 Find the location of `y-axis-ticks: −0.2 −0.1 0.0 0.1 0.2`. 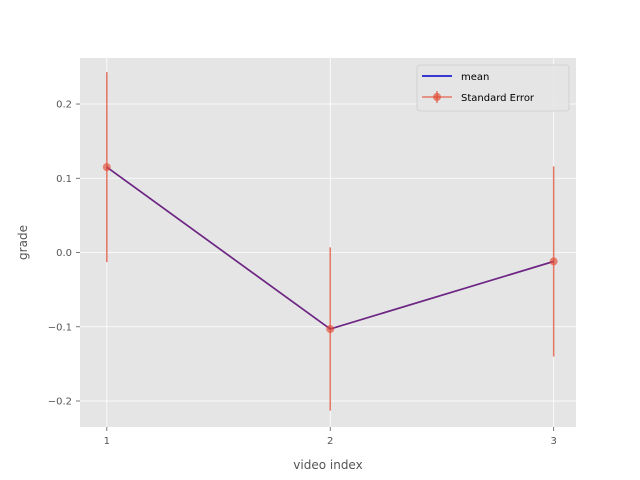

y-axis-ticks: −0.2 −0.1 0.0 0.1 0.2 is located at coordinates (64, 254).